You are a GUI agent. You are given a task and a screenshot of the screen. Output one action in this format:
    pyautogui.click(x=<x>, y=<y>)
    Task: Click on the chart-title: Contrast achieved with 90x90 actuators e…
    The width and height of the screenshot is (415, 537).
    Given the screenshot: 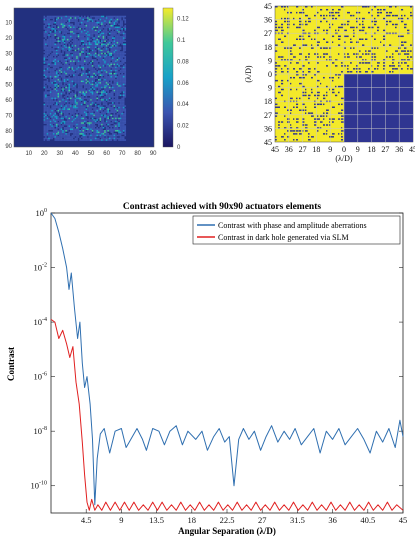 What is the action you would take?
    pyautogui.click(x=222, y=207)
    